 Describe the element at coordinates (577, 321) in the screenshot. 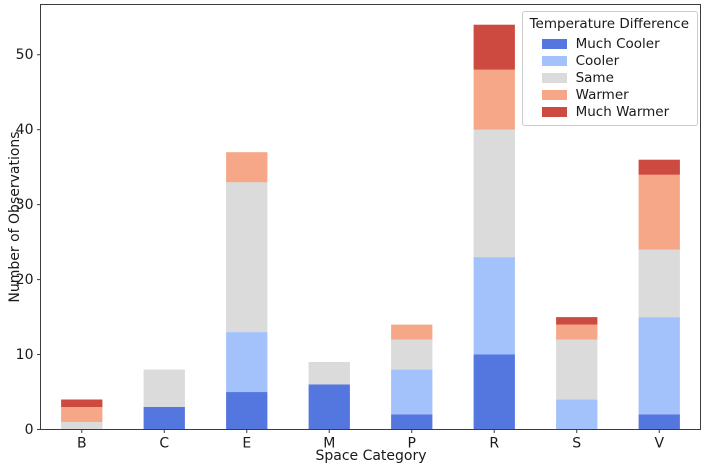

I see `bar-segment-S-much-warmer` at that location.